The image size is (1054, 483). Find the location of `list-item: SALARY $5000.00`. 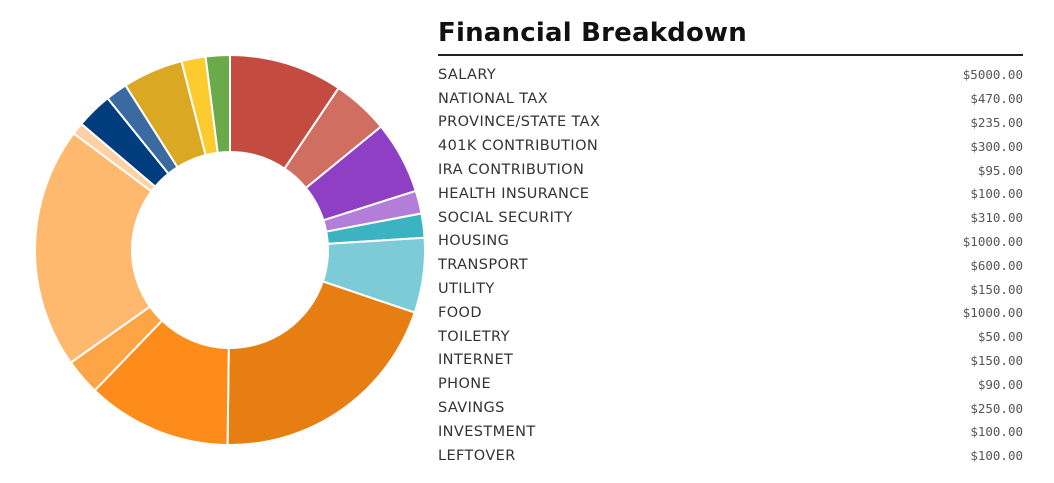

list-item: SALARY $5000.00 is located at coordinates (730, 75).